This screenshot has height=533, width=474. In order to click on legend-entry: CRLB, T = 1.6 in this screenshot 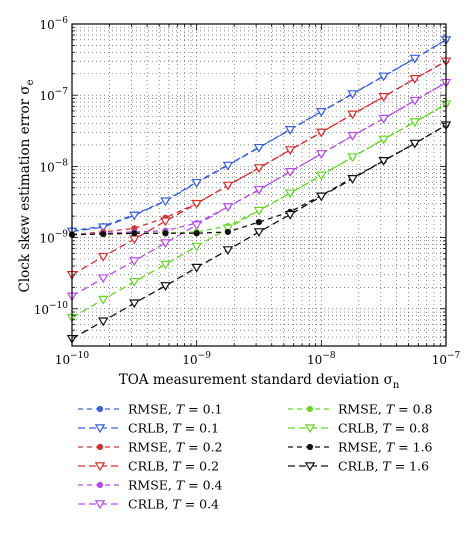, I will do `click(358, 466)`.